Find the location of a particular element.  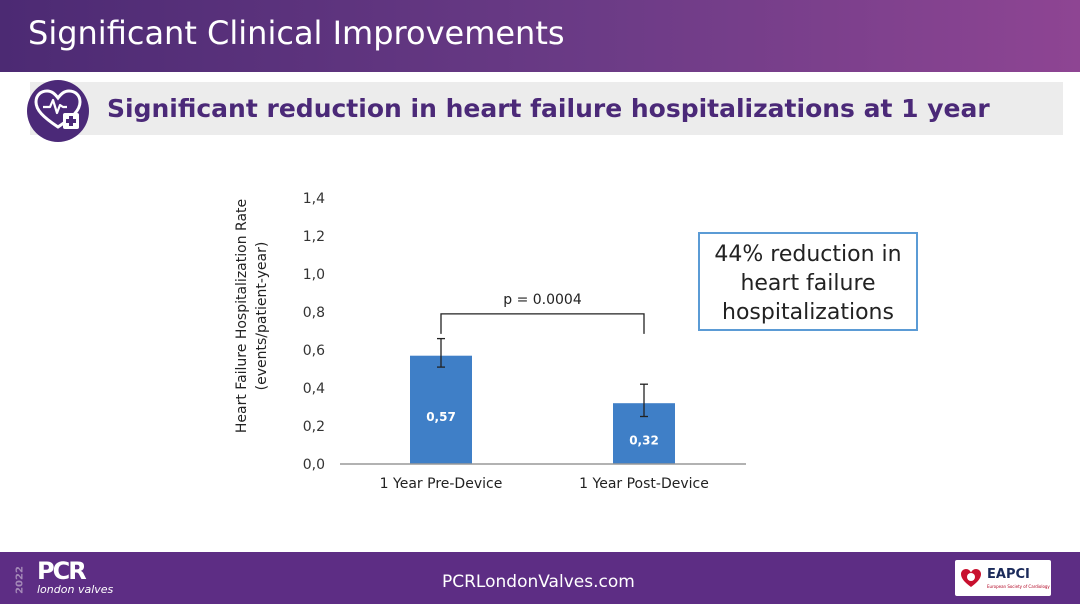

callout-line2: heart failure is located at coordinates (808, 283).